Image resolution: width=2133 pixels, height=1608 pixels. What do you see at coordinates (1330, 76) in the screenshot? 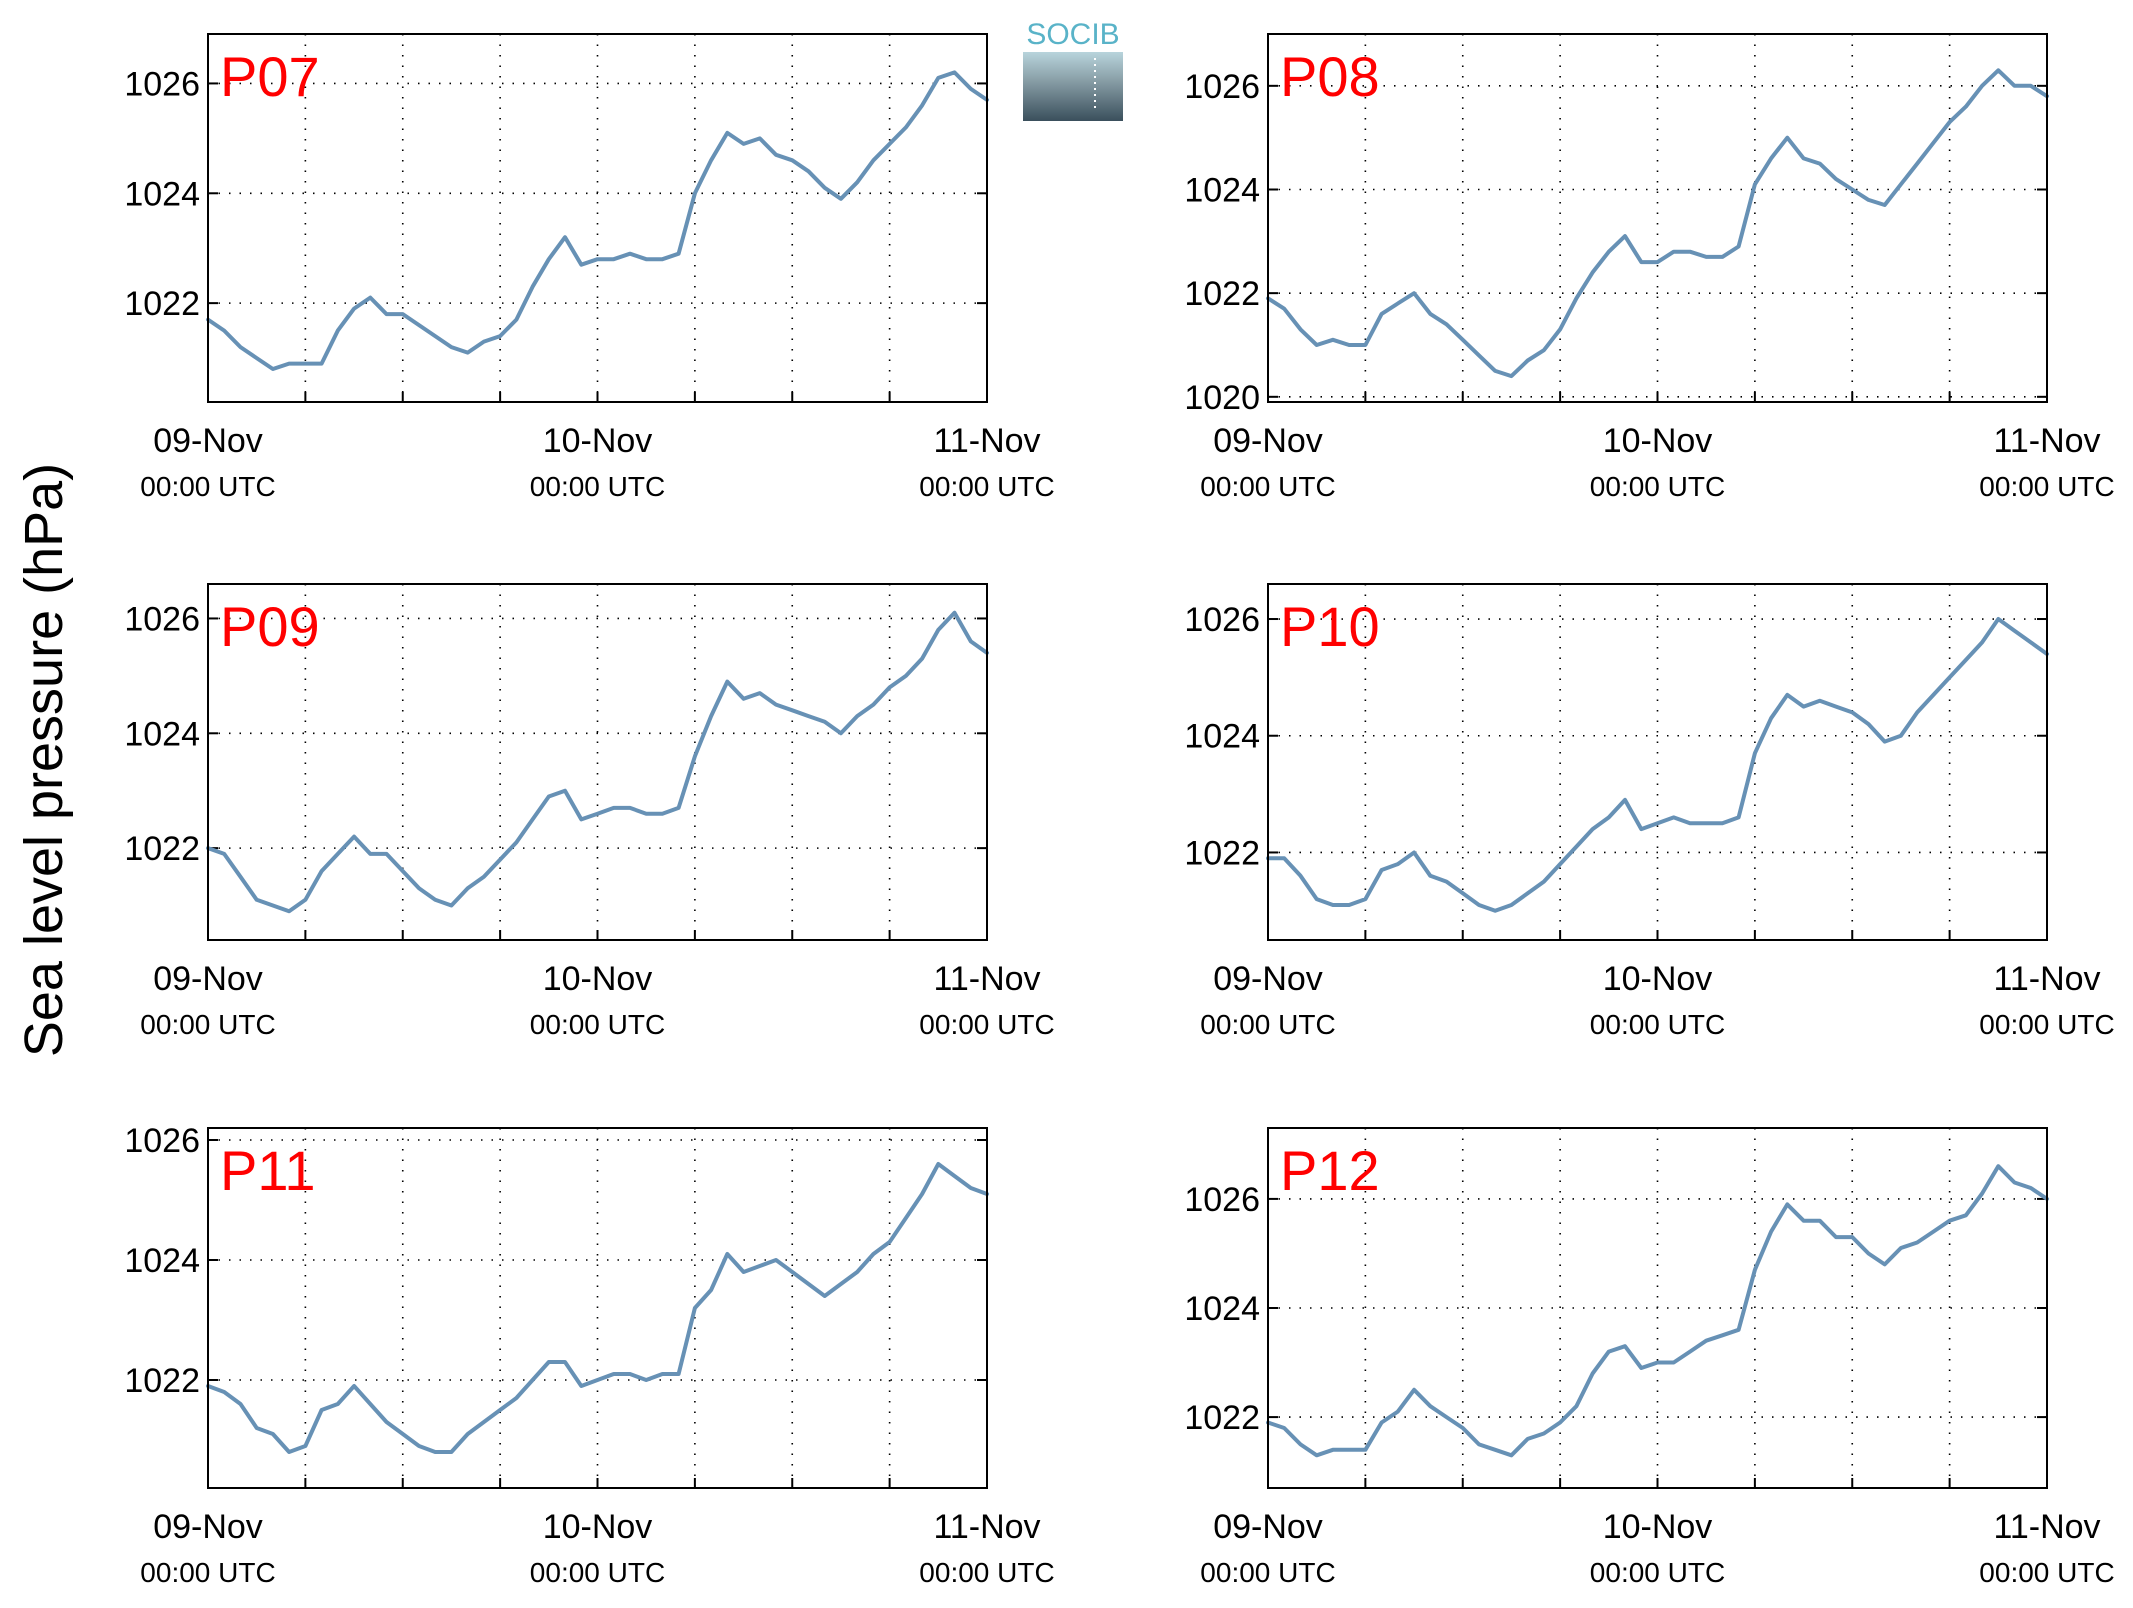
I see `panel-label: P08` at bounding box center [1330, 76].